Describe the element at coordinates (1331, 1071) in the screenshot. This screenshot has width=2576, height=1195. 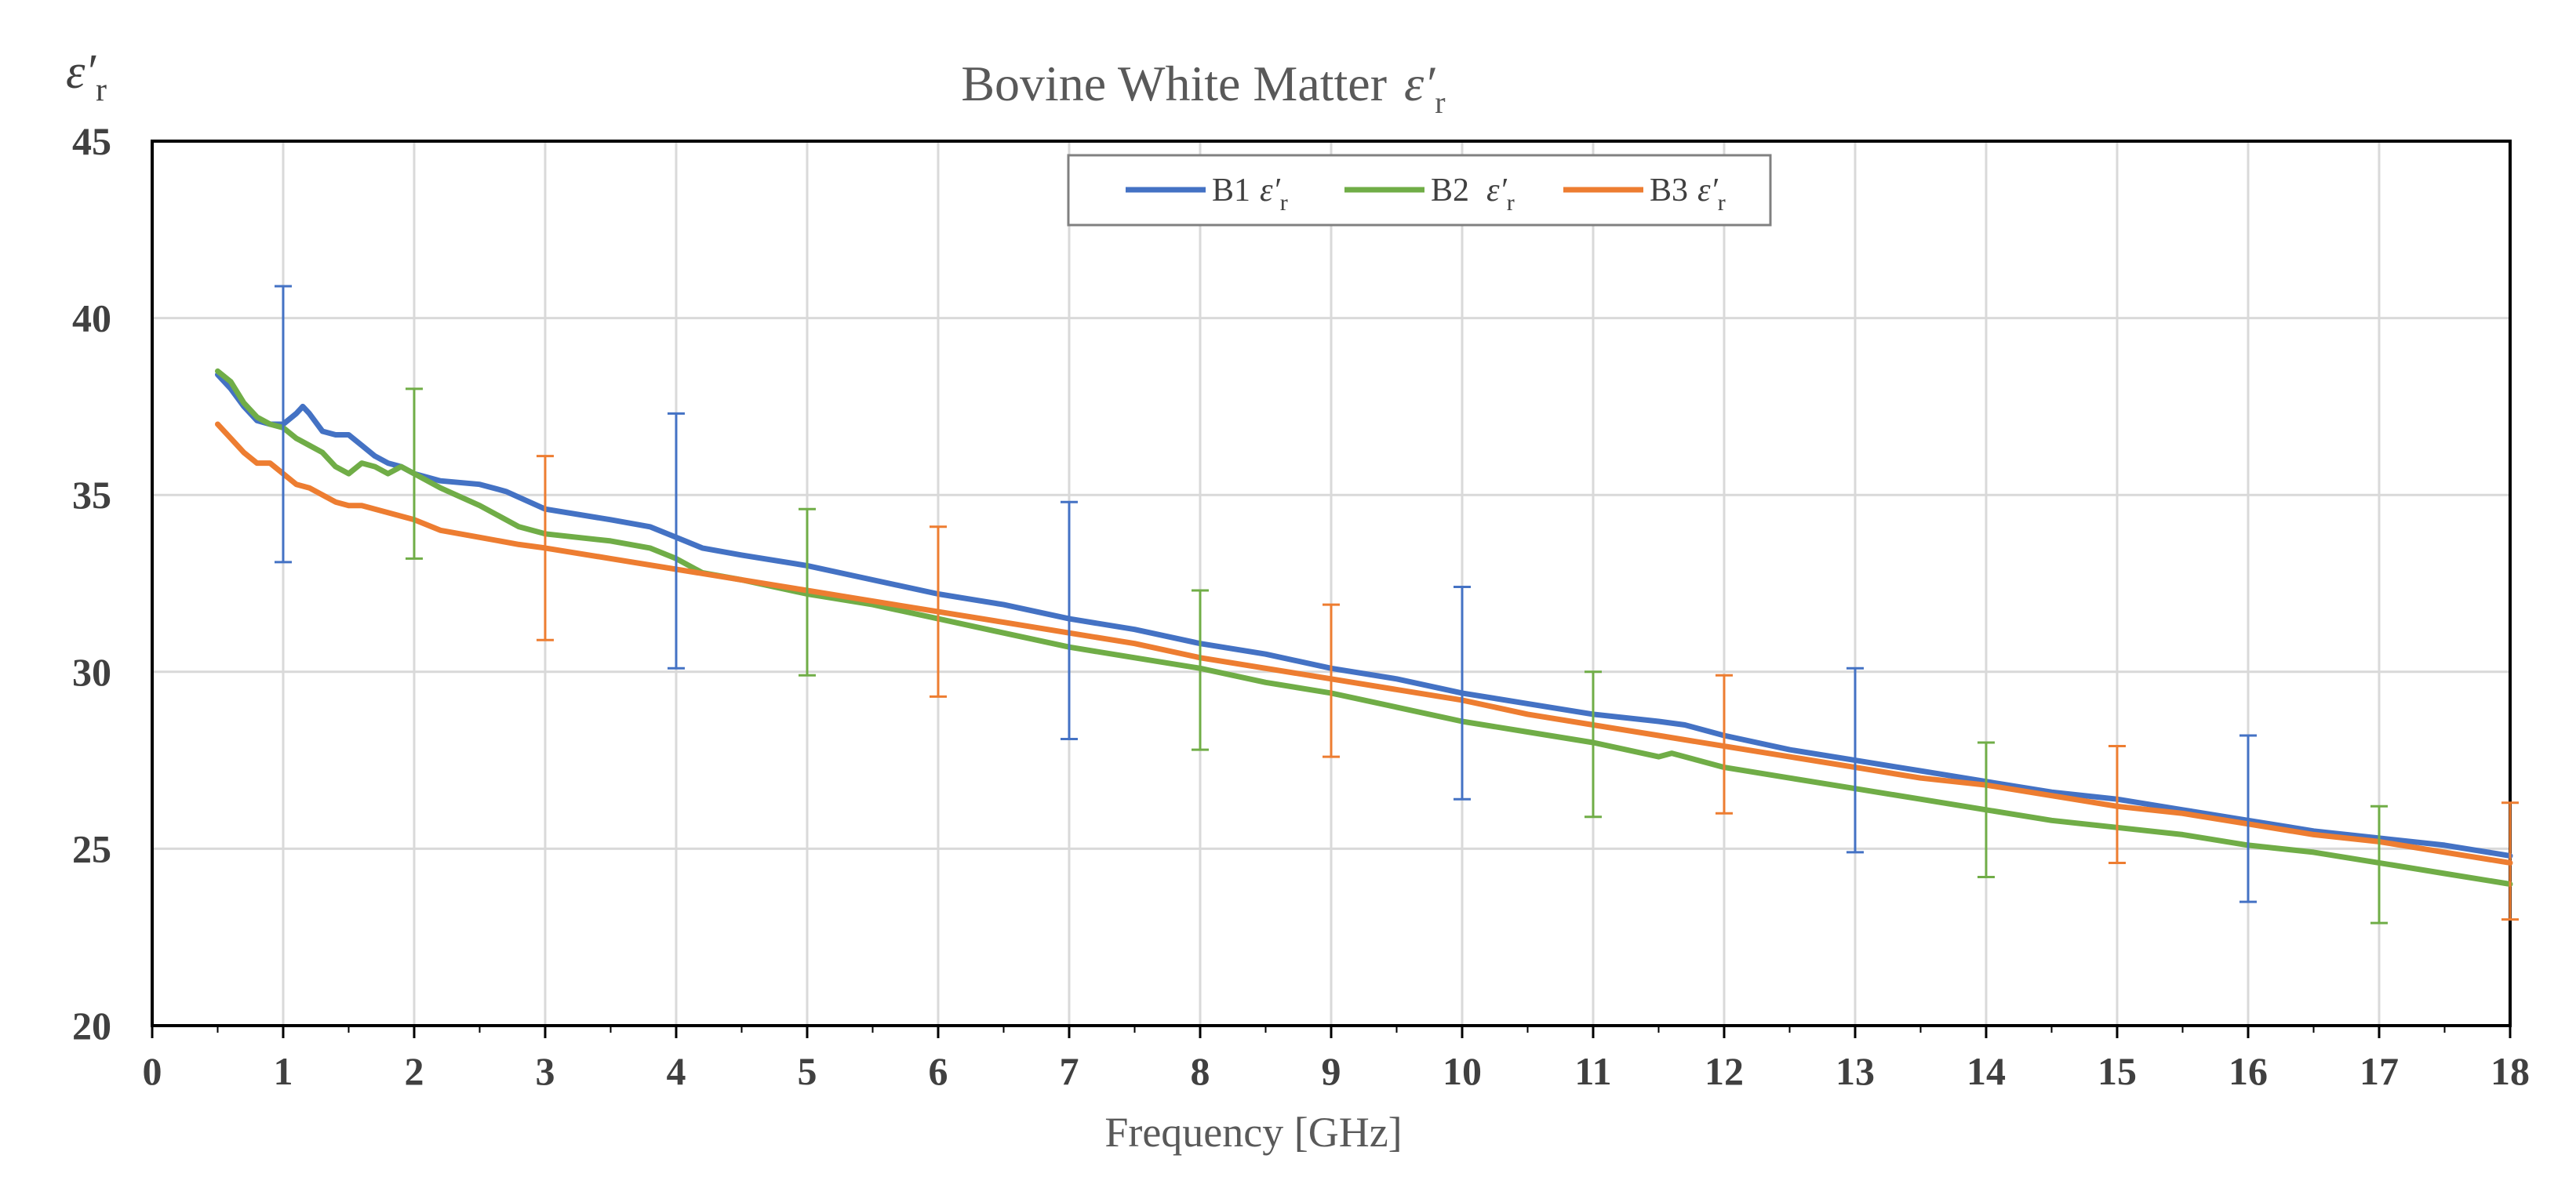
I see `x-tick-label: 9` at that location.